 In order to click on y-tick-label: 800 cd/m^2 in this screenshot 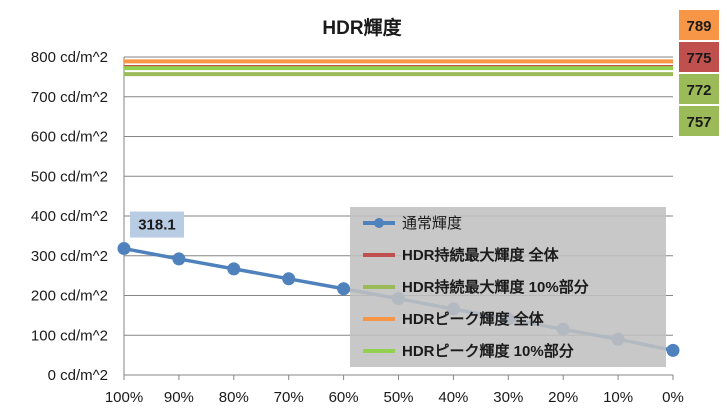, I will do `click(69, 57)`.